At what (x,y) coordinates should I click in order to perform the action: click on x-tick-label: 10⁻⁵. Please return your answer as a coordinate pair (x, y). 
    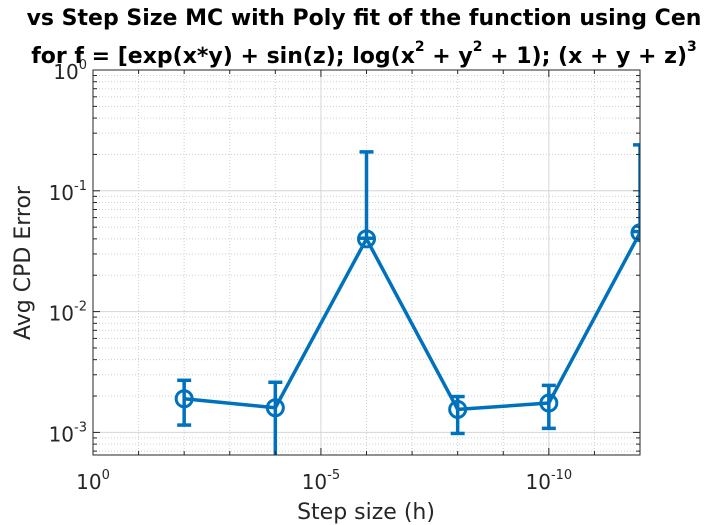
    Looking at the image, I should click on (321, 481).